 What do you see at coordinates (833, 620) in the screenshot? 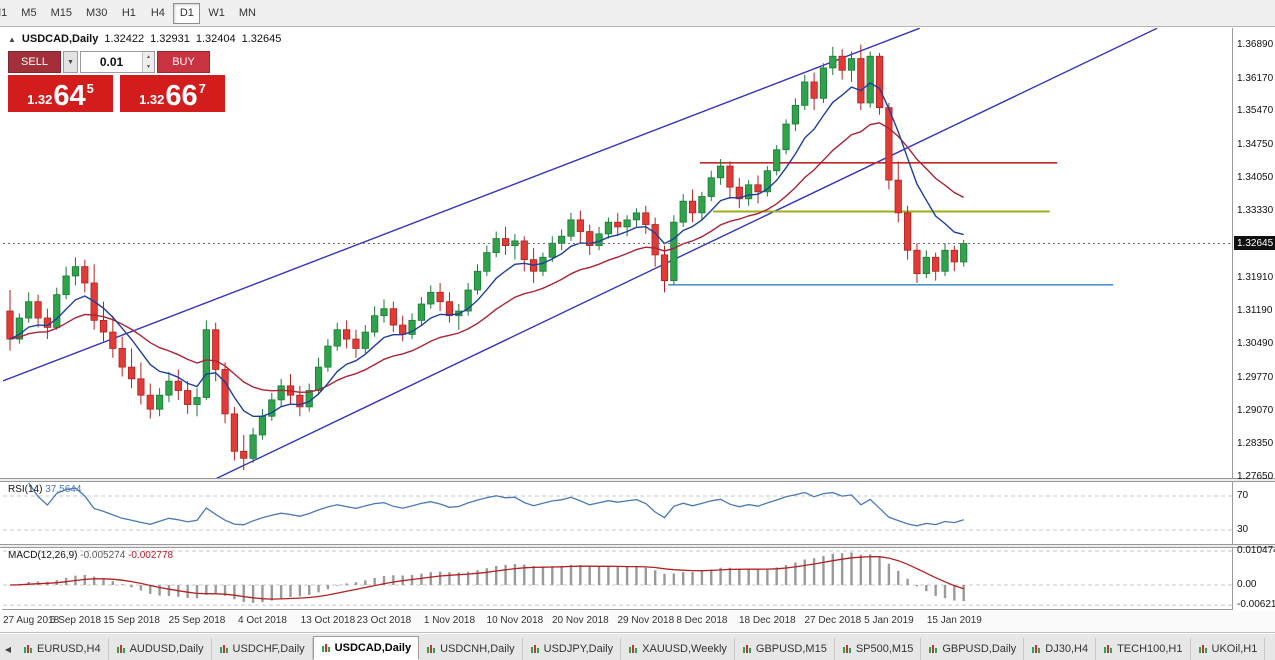
I see `date-label: 27 Dec 2018` at bounding box center [833, 620].